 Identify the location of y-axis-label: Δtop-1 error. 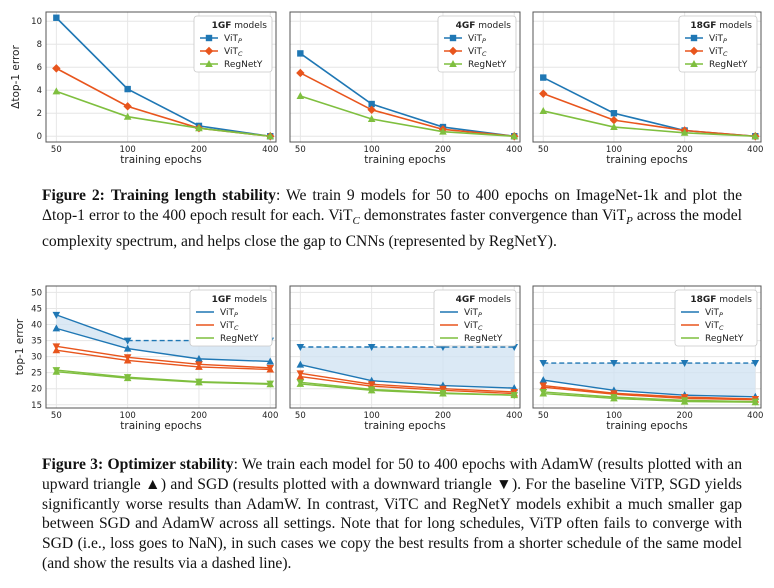
(16, 77).